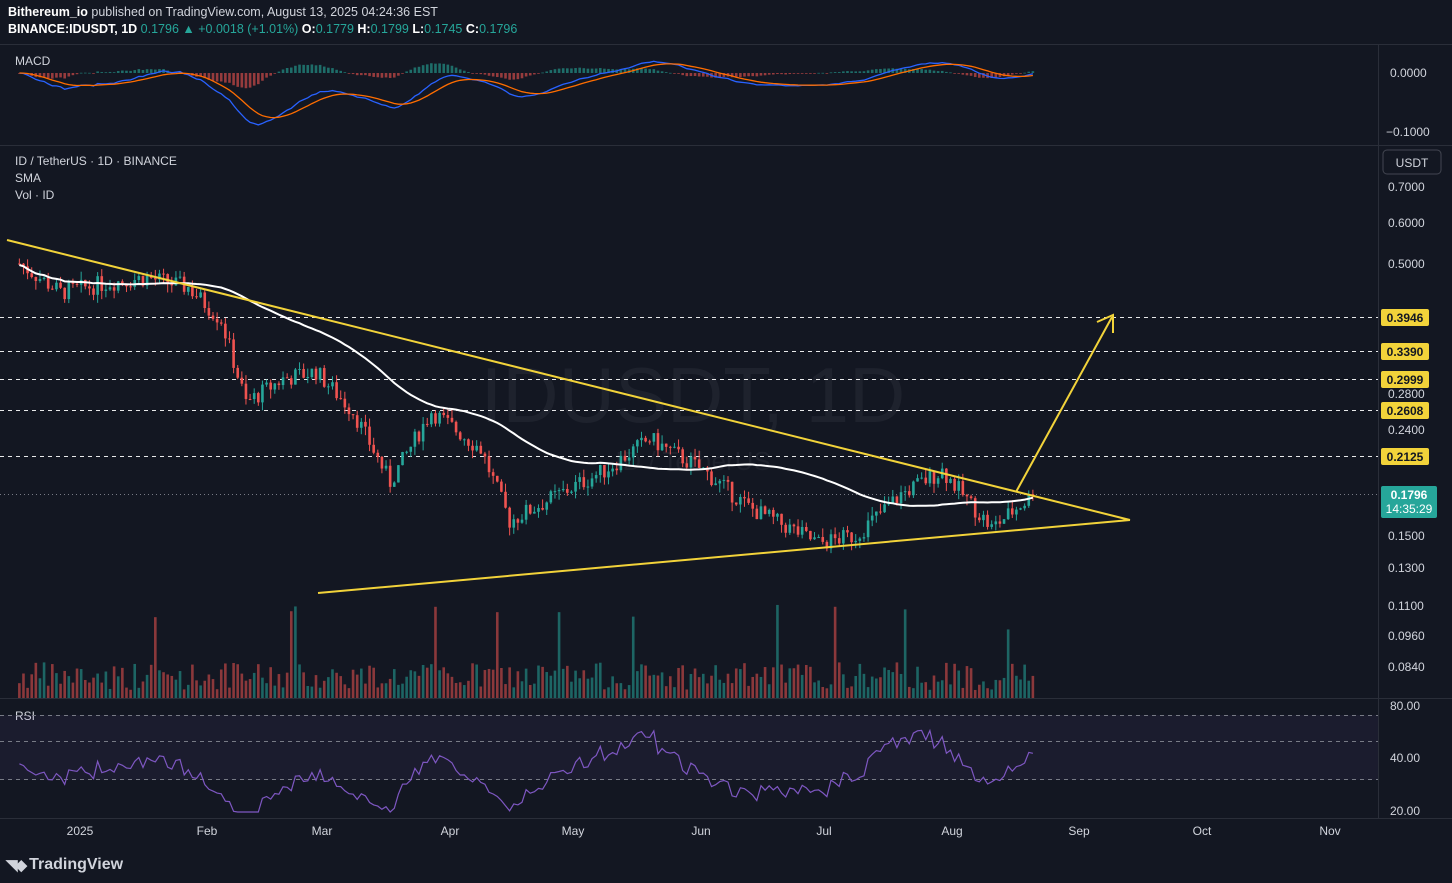 This screenshot has height=883, width=1452. Describe the element at coordinates (64, 865) in the screenshot. I see `tradingview-logo: ◥◆ TradingView` at that location.